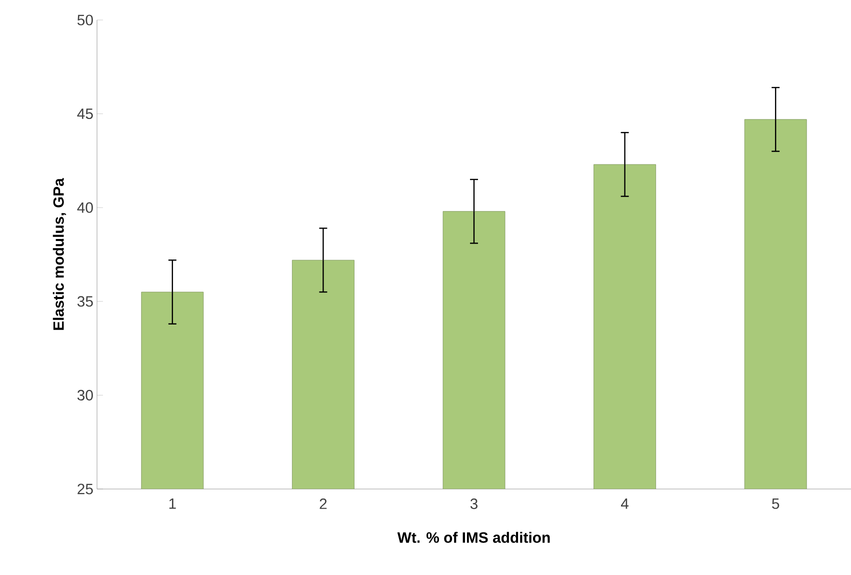 Image resolution: width=851 pixels, height=575 pixels. I want to click on y-tick-label: 35, so click(85, 301).